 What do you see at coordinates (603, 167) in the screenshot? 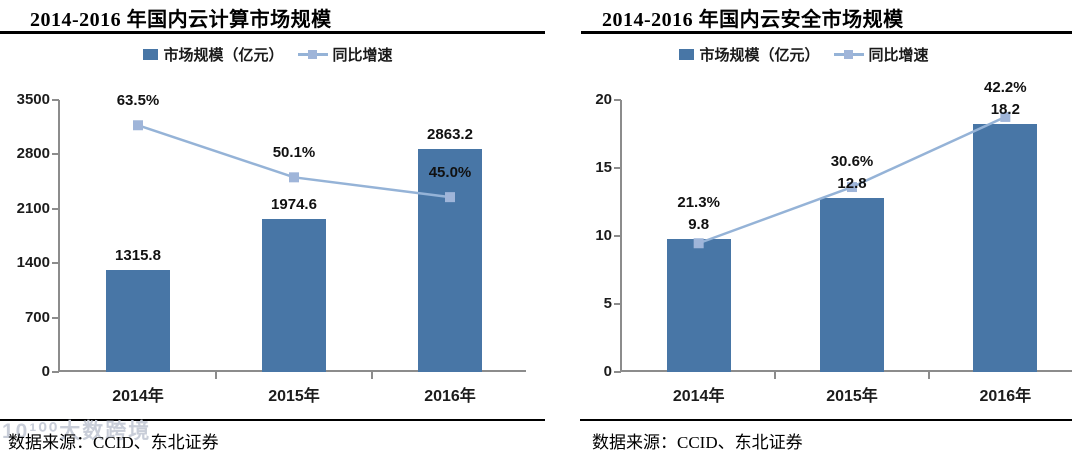
I see `y-axis-tick-label: 15` at bounding box center [603, 167].